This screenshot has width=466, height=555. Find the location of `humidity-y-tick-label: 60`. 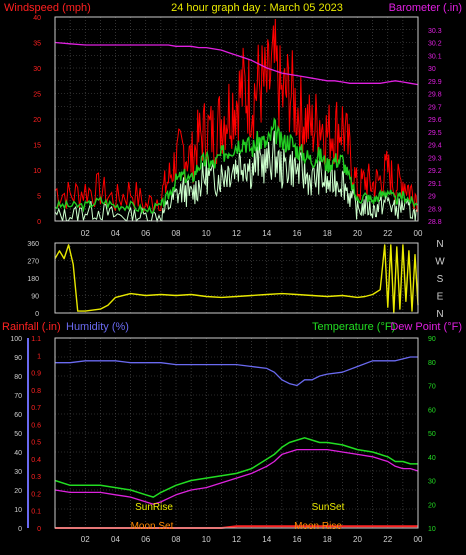

humidity-y-tick-label: 60 is located at coordinates (18, 415).